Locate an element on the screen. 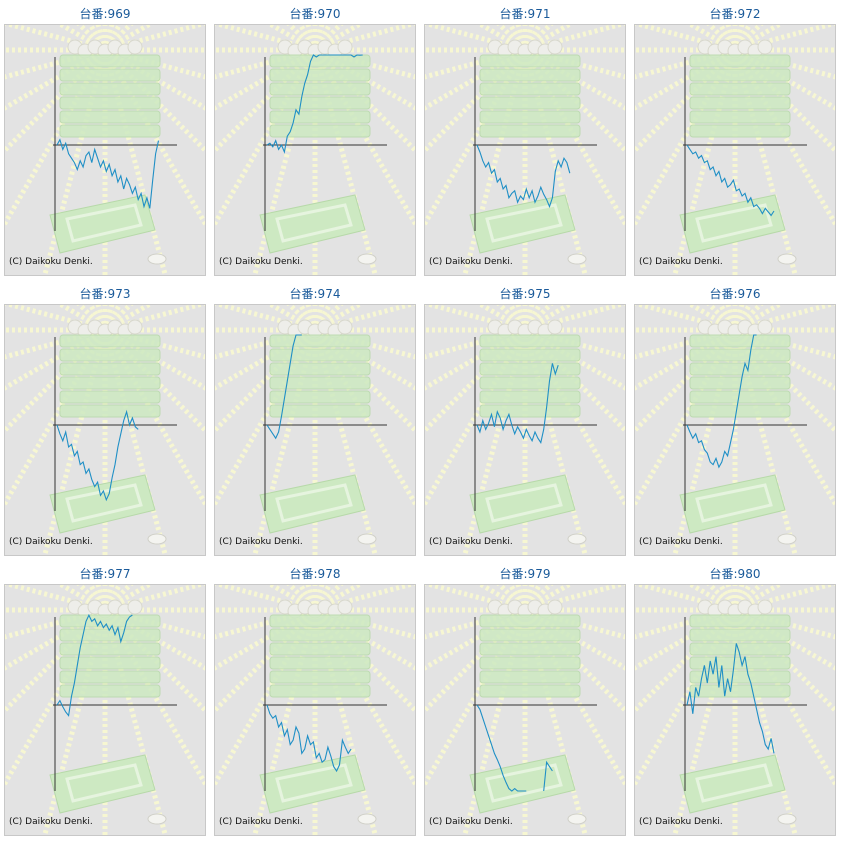 Image resolution: width=842 pixels, height=841 pixels. machine-chart-cell: 台番:969 (C) Daikoku Denki. is located at coordinates (105, 138).